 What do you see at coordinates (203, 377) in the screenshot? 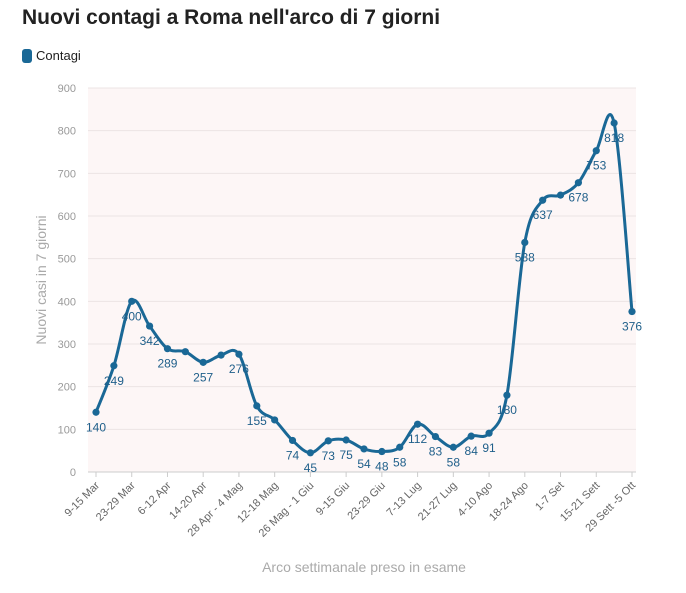
I see `data-label: 257` at bounding box center [203, 377].